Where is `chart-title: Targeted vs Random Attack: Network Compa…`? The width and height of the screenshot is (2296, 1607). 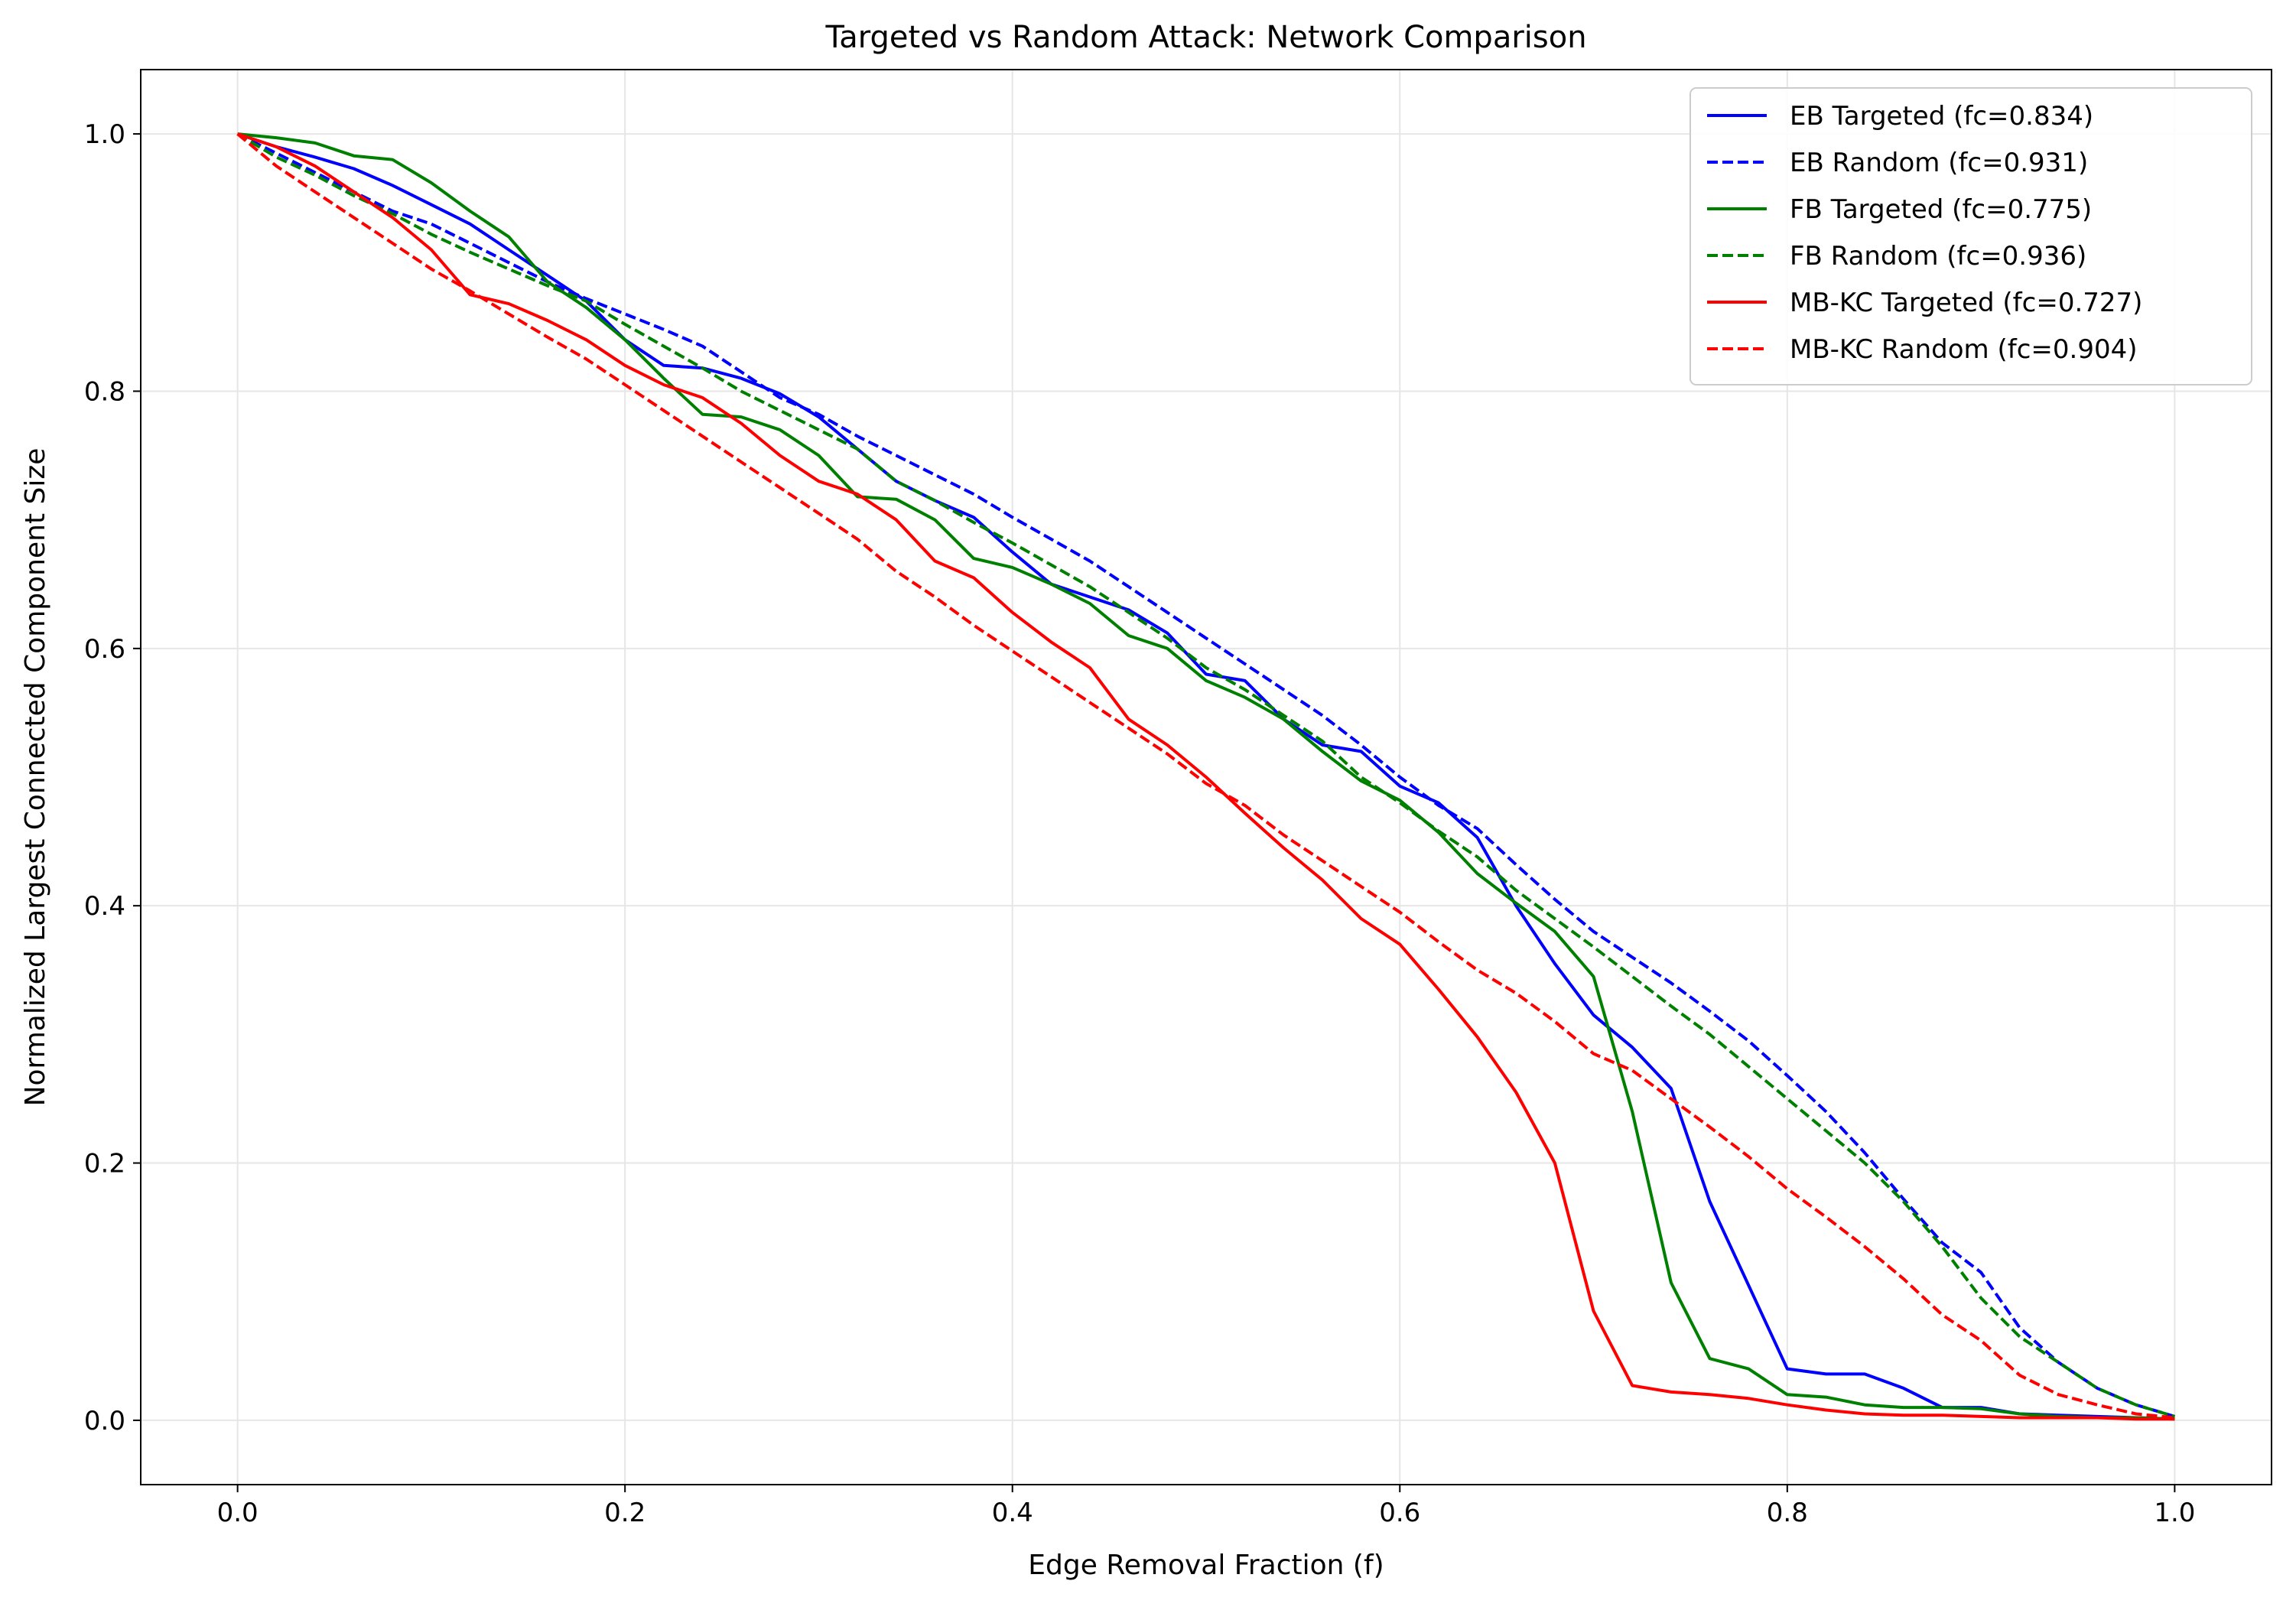
chart-title: Targeted vs Random Attack: Network Compa… is located at coordinates (1205, 37).